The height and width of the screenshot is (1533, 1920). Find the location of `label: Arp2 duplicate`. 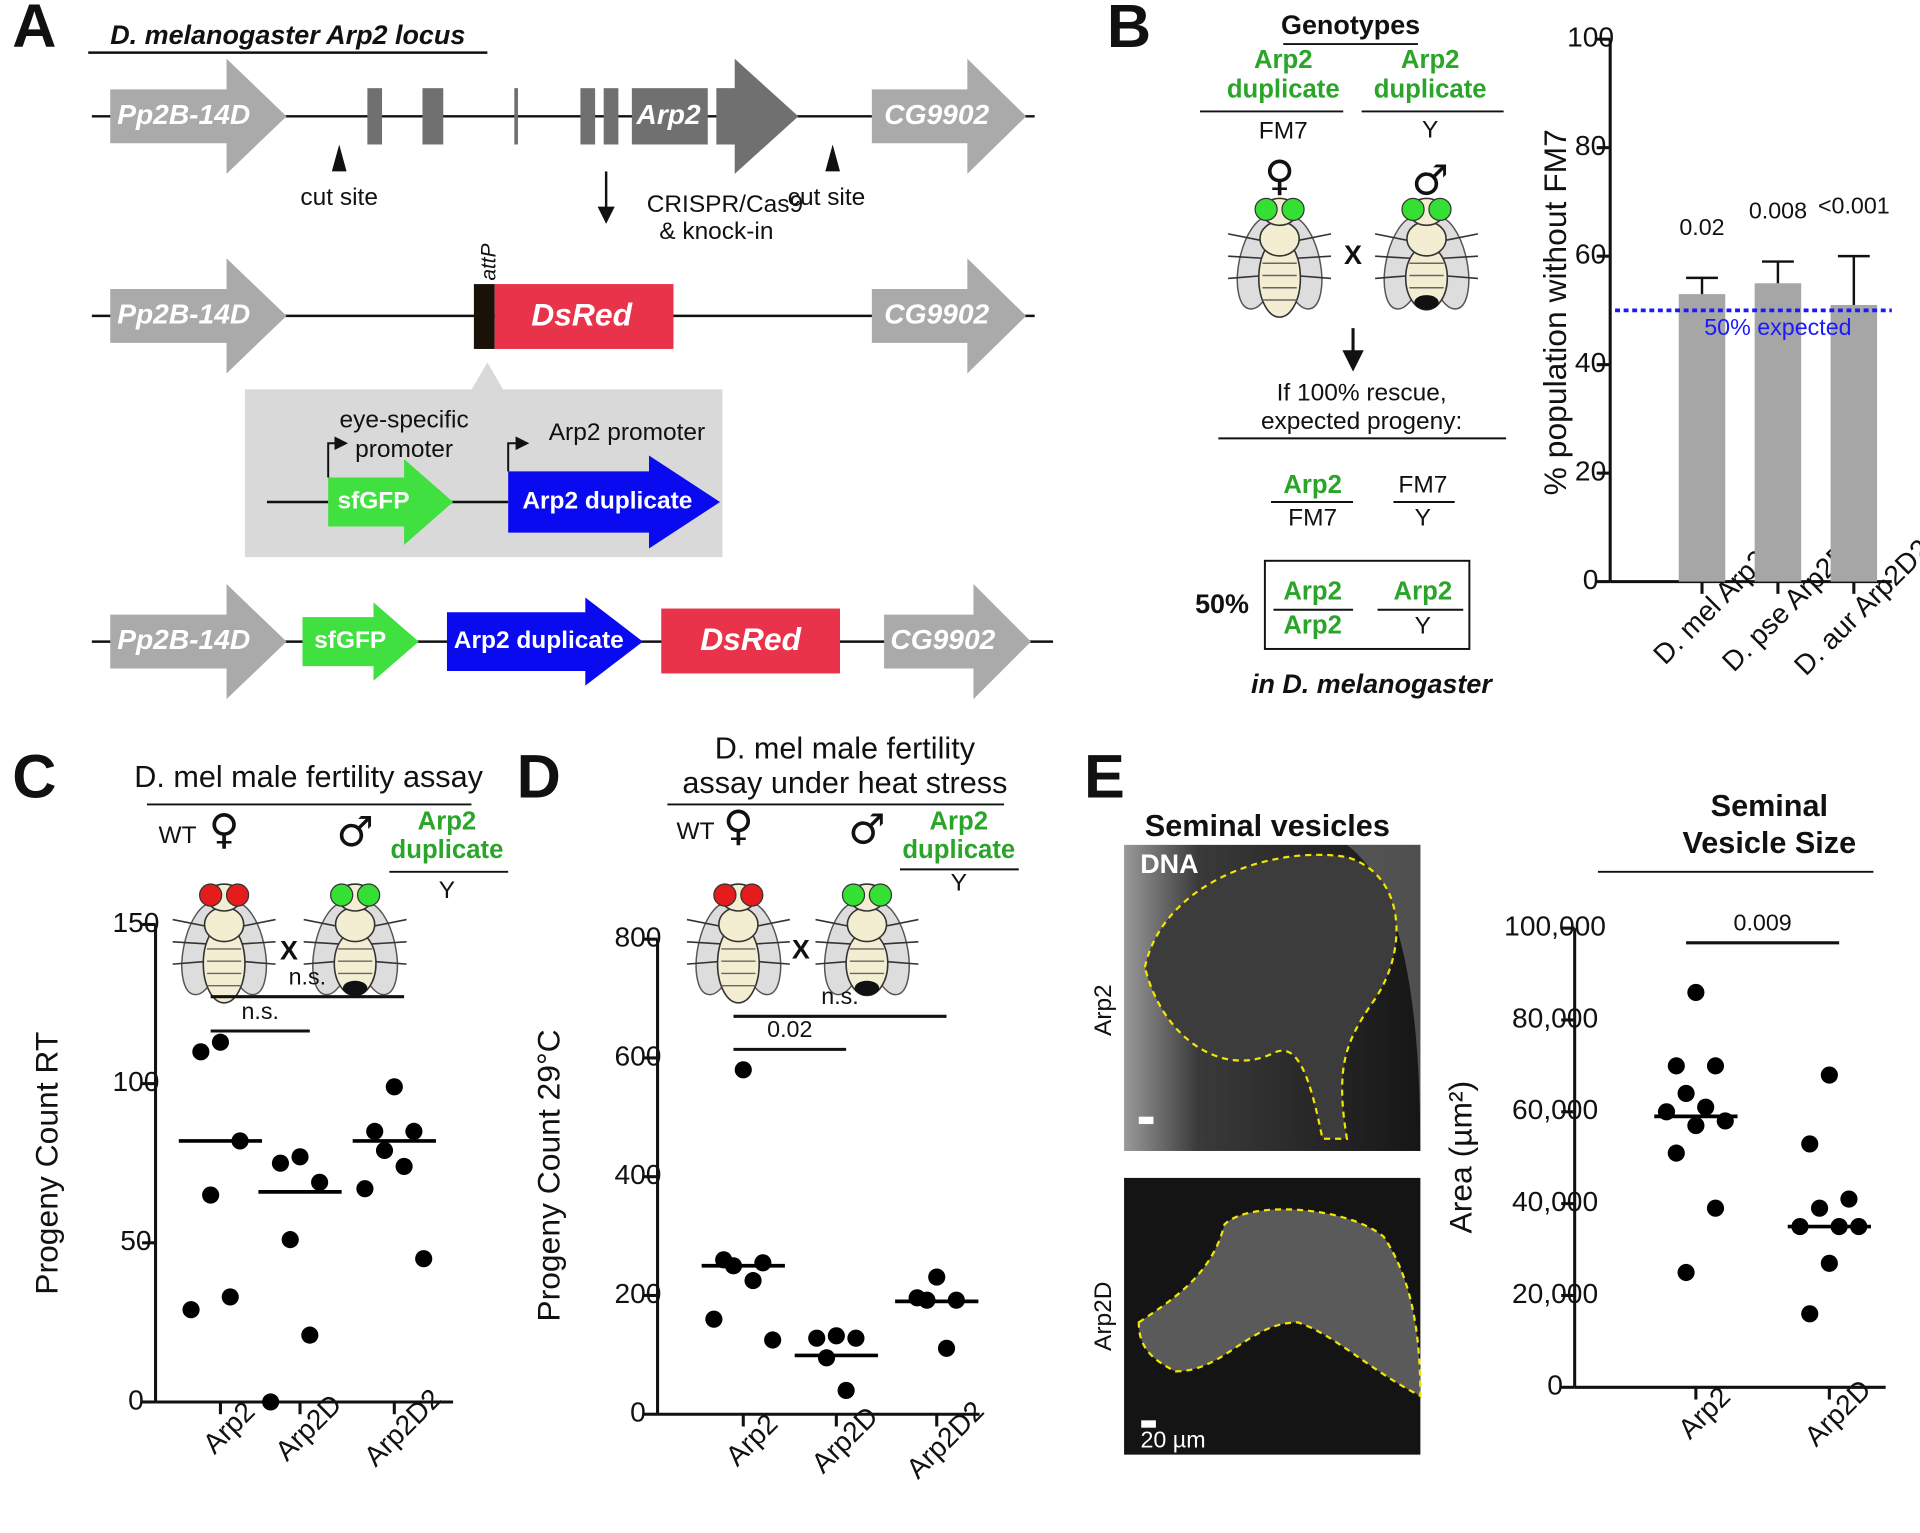

label: Arp2 duplicate is located at coordinates (607, 500).